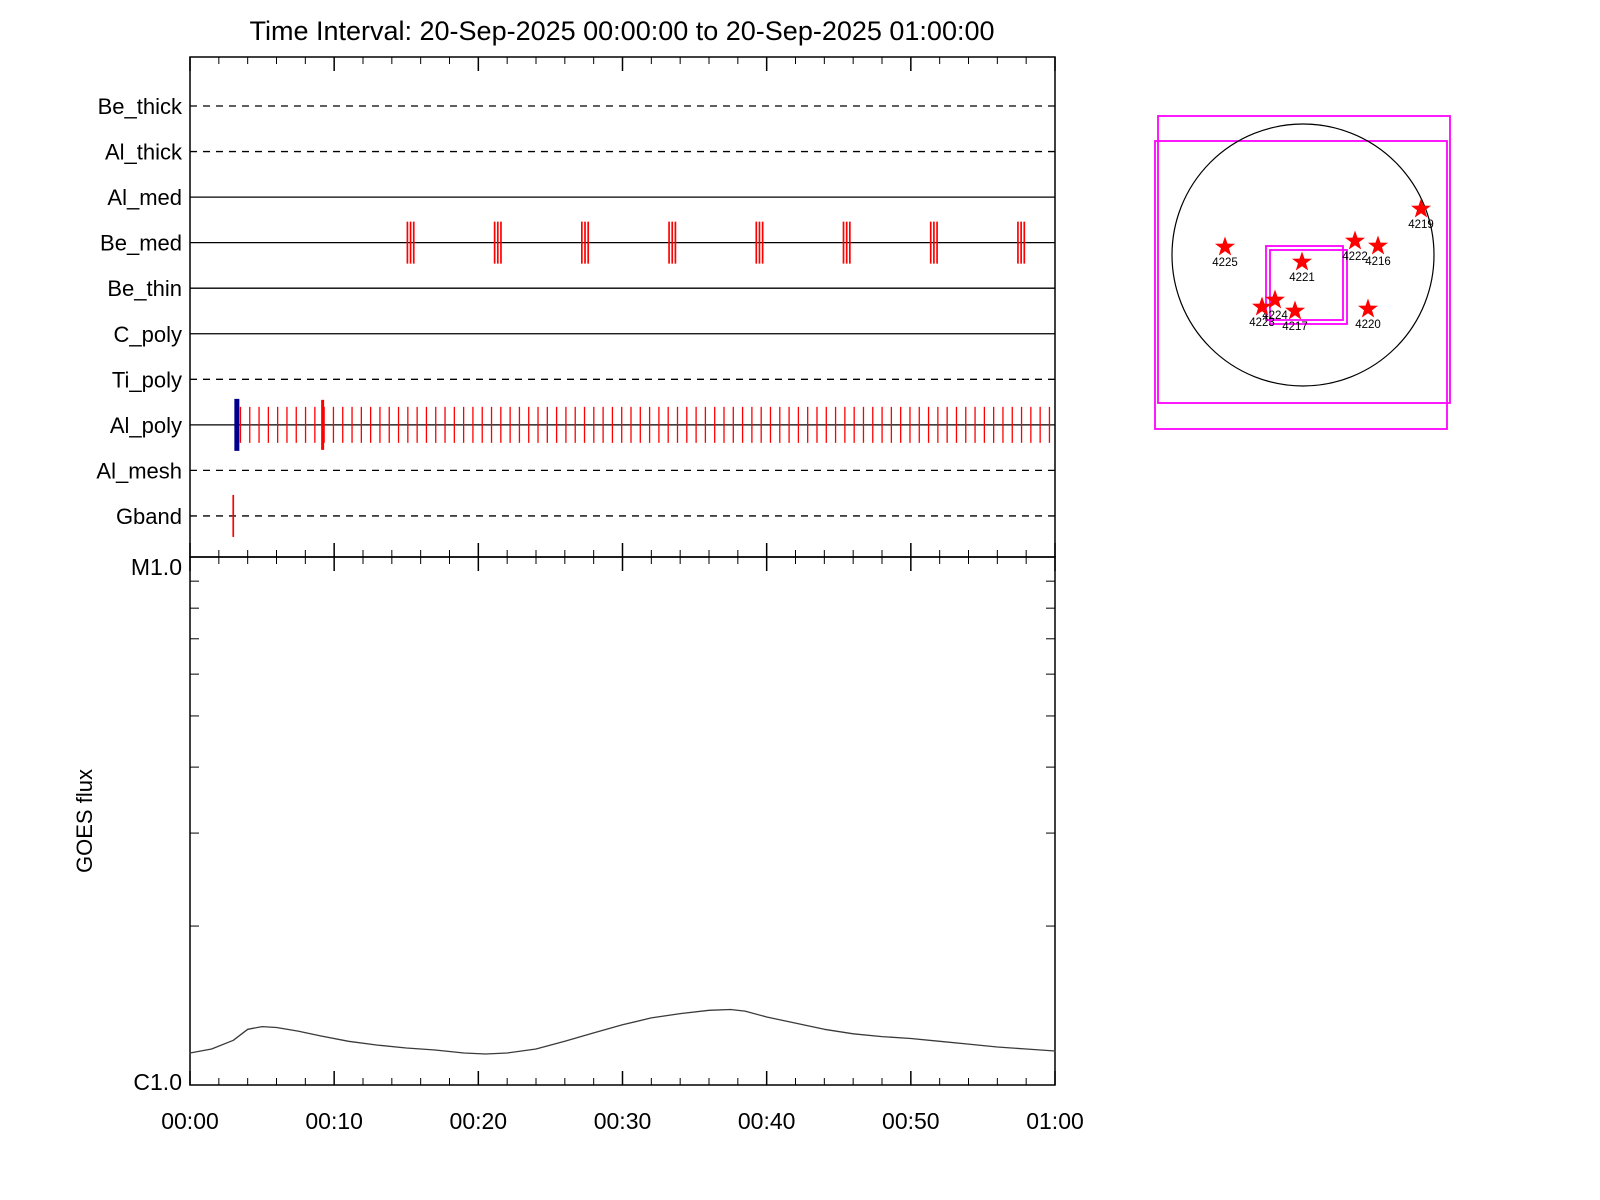 The height and width of the screenshot is (1200, 1600). What do you see at coordinates (149, 516) in the screenshot?
I see `channel-label-Gband: Gband` at bounding box center [149, 516].